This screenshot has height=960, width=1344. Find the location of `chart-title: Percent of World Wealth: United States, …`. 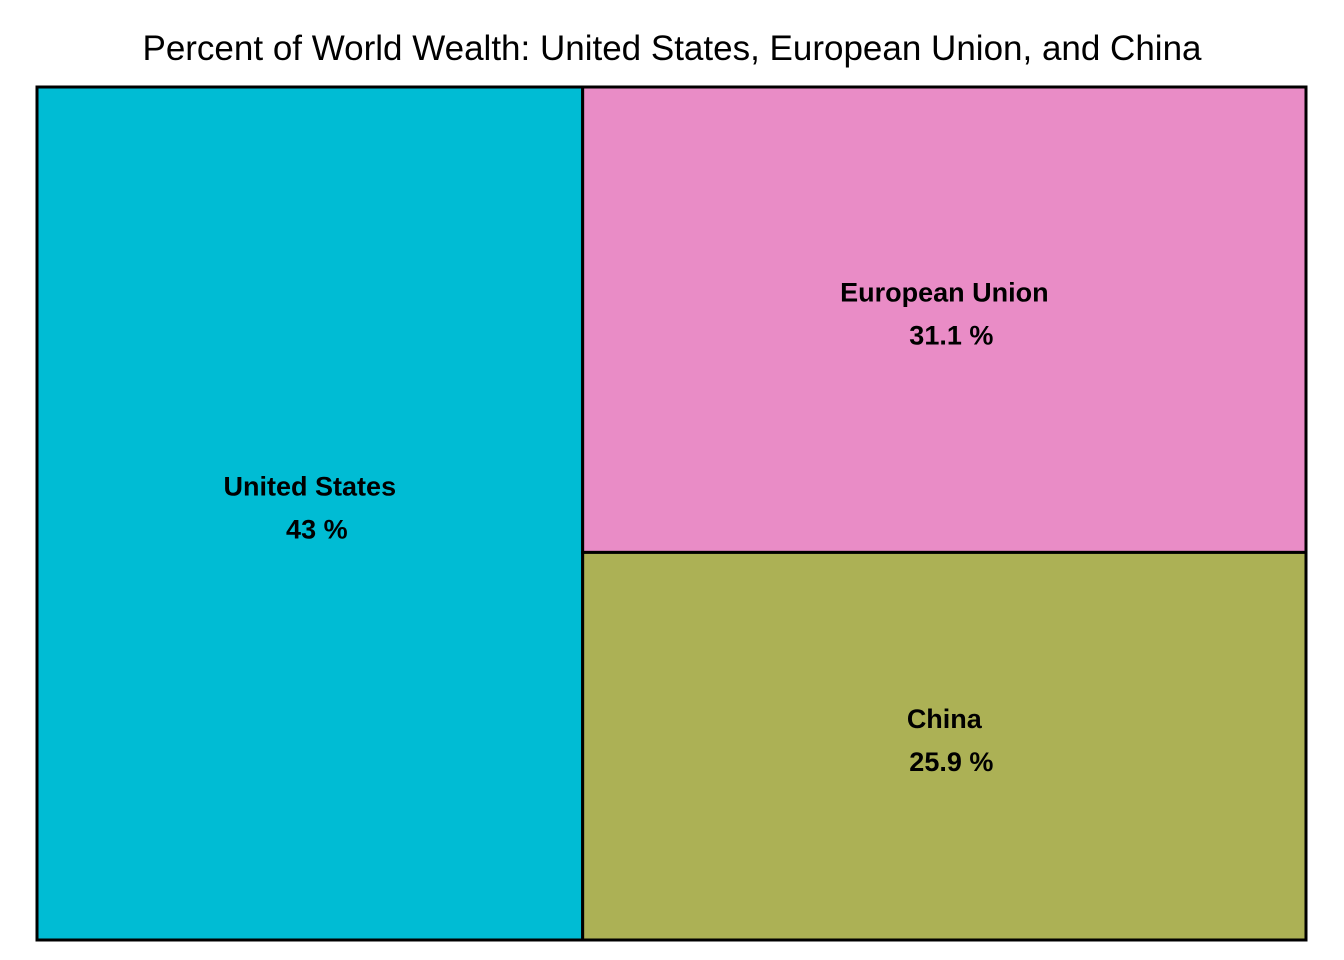

chart-title: Percent of World Wealth: United States, … is located at coordinates (672, 48).